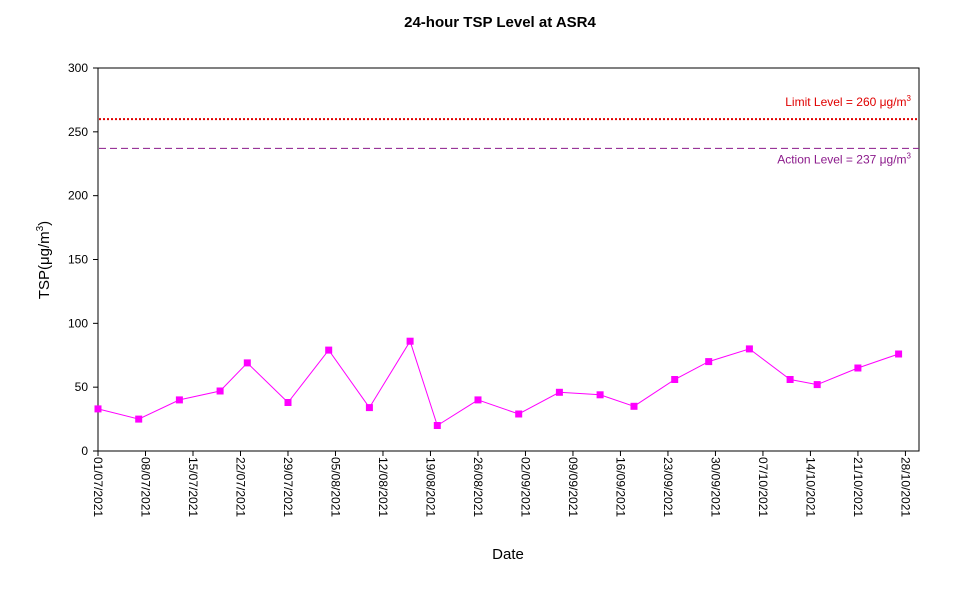 Image resolution: width=967 pixels, height=590 pixels. I want to click on y-tick-label: 150, so click(78, 260).